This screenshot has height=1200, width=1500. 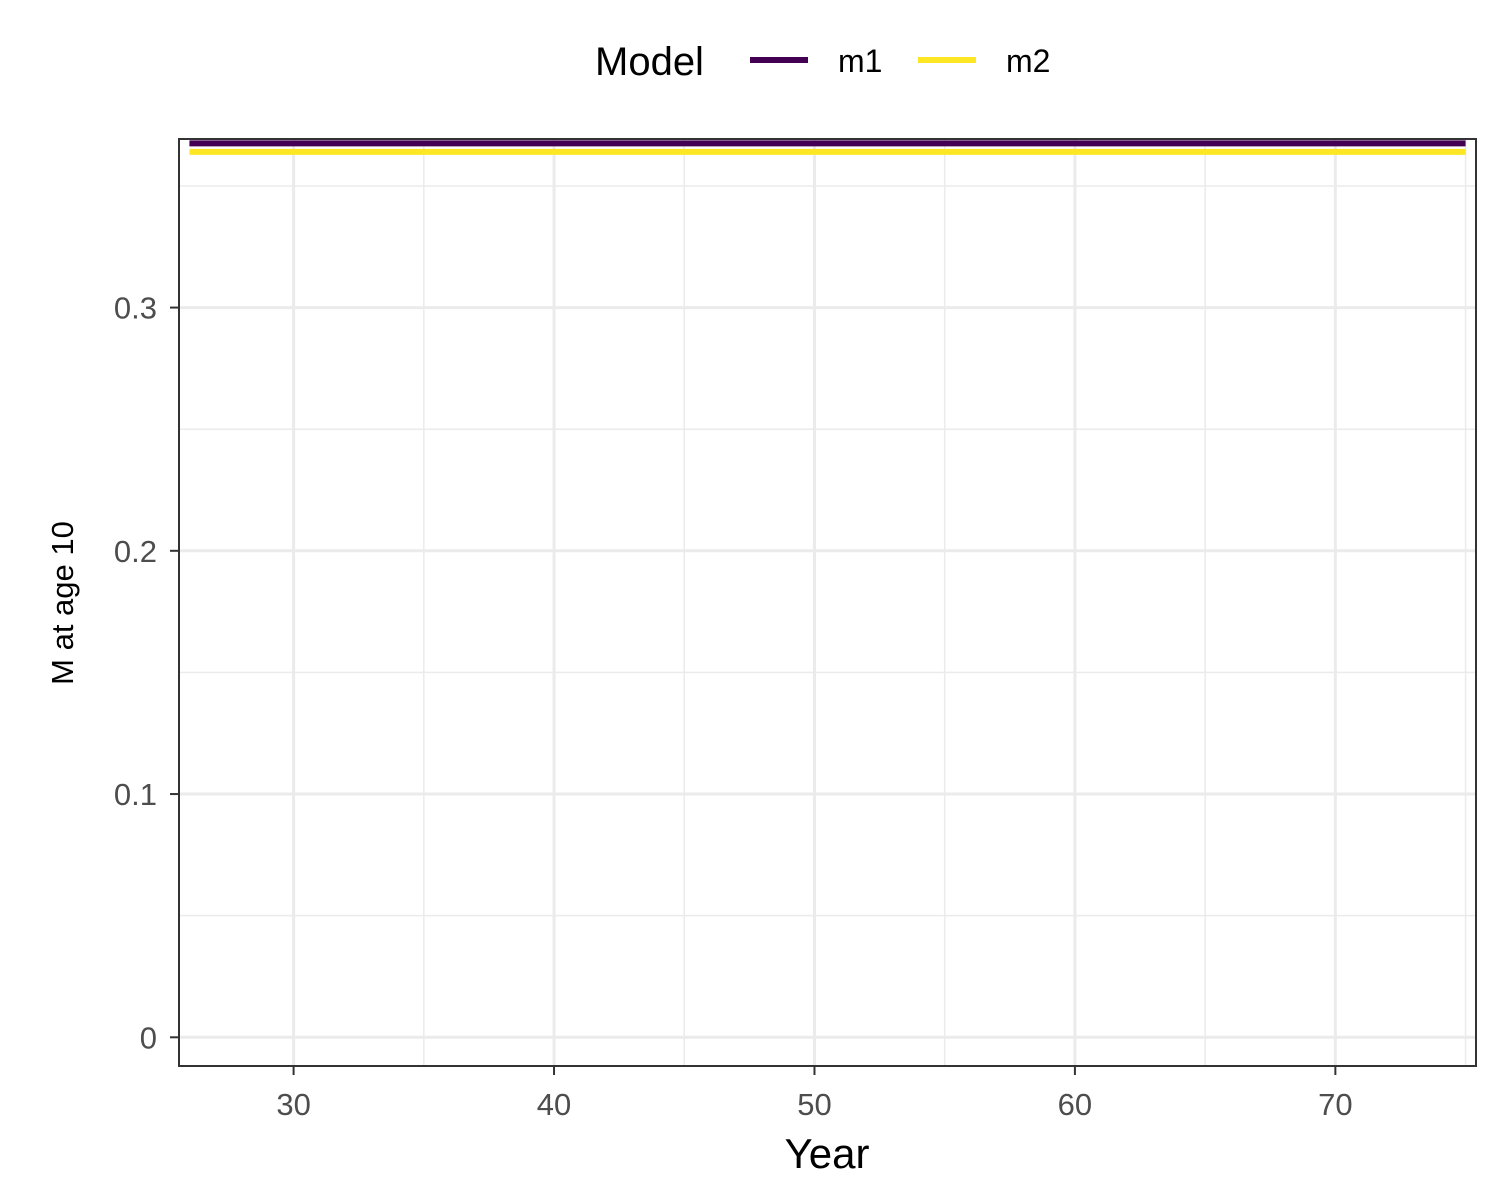 I want to click on y-tick-label-3: 0.3, so click(x=135, y=308).